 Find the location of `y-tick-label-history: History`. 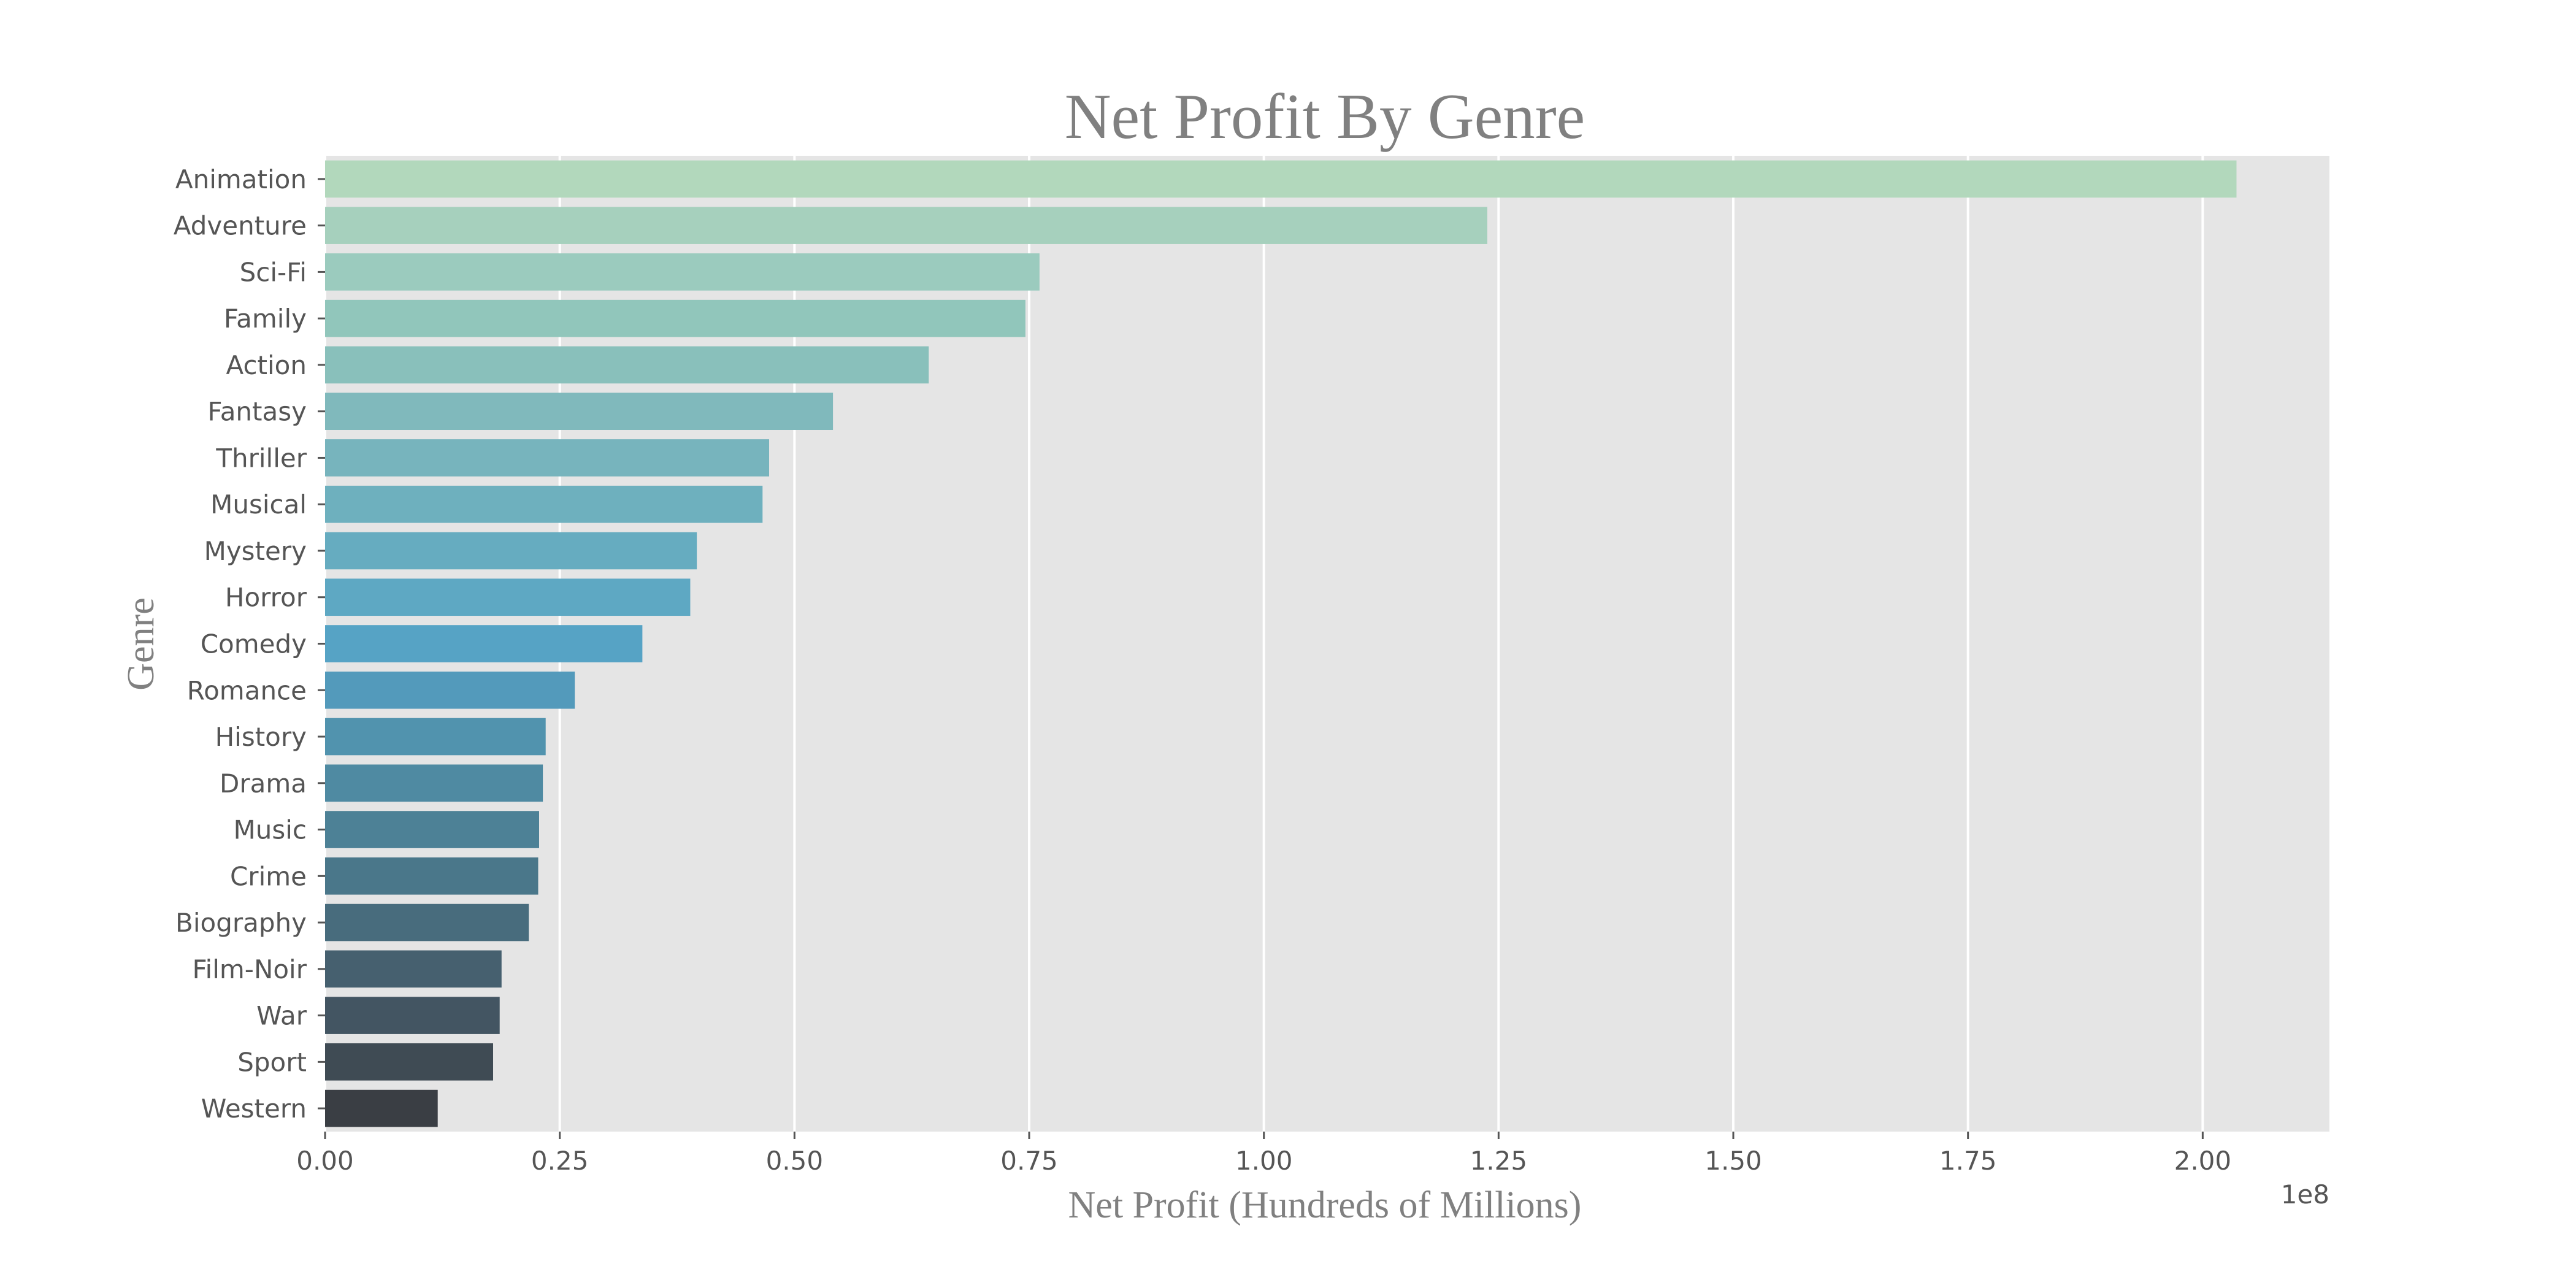

y-tick-label-history: History is located at coordinates (261, 737).